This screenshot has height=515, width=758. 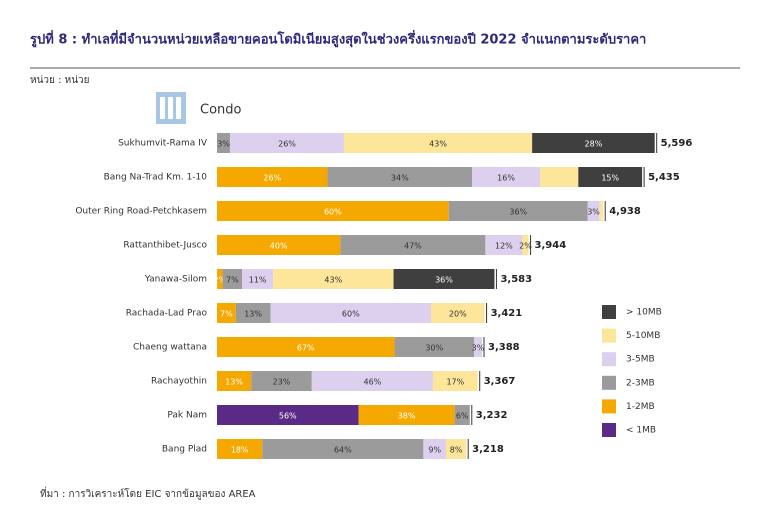 I want to click on total-label: 4,938, so click(x=625, y=211).